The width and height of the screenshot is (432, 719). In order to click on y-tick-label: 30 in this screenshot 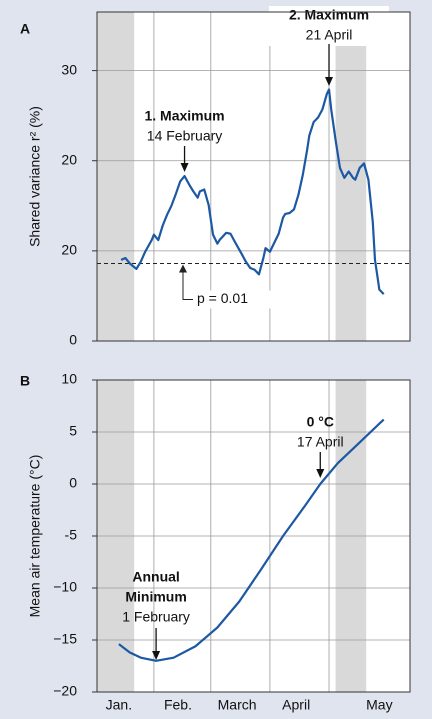, I will do `click(69, 69)`.